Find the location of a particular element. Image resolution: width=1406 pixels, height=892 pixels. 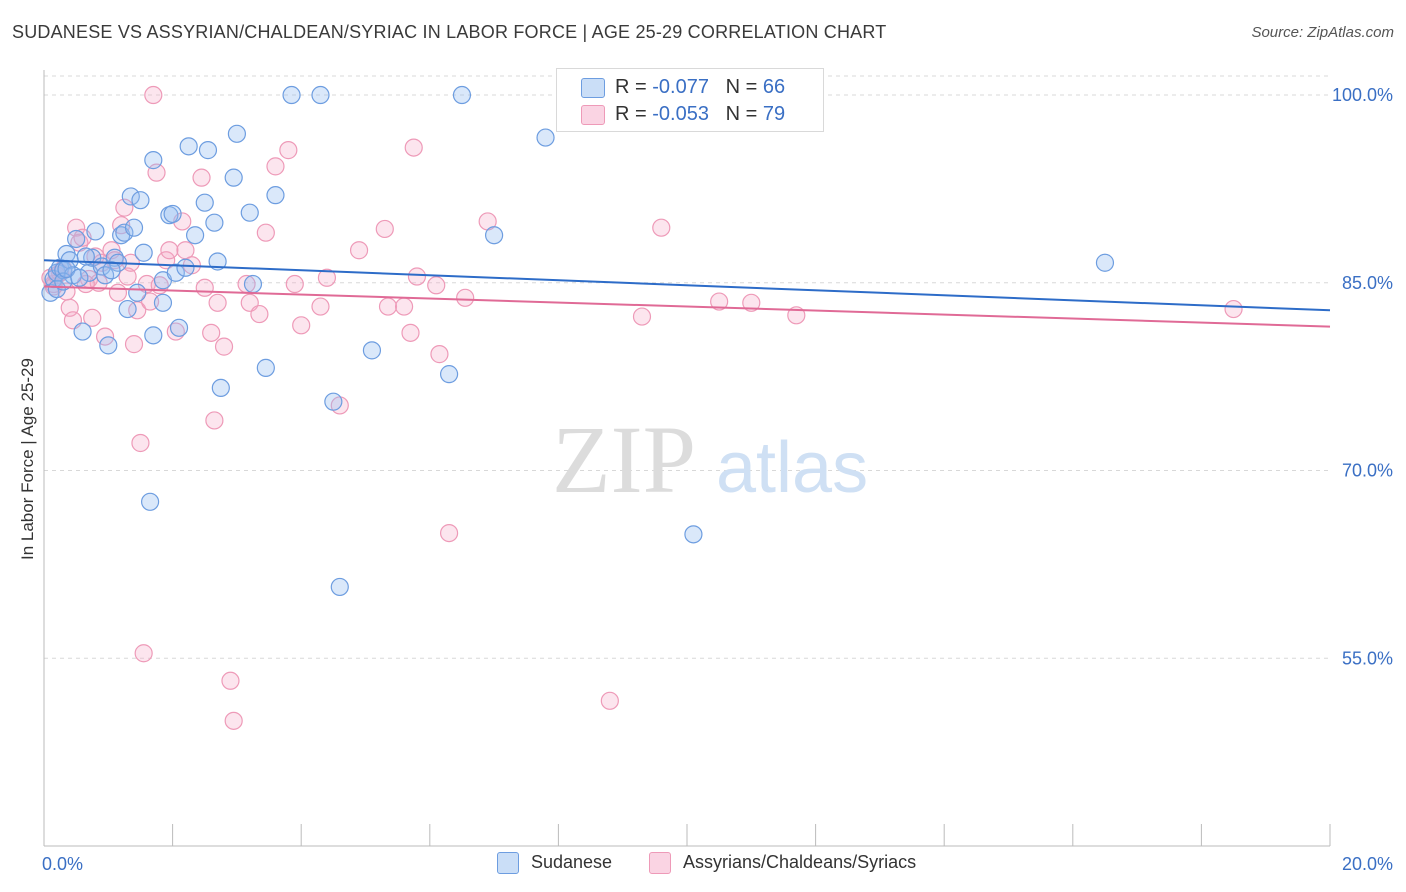

y-tick-label: 85.0% is located at coordinates (1367, 283).